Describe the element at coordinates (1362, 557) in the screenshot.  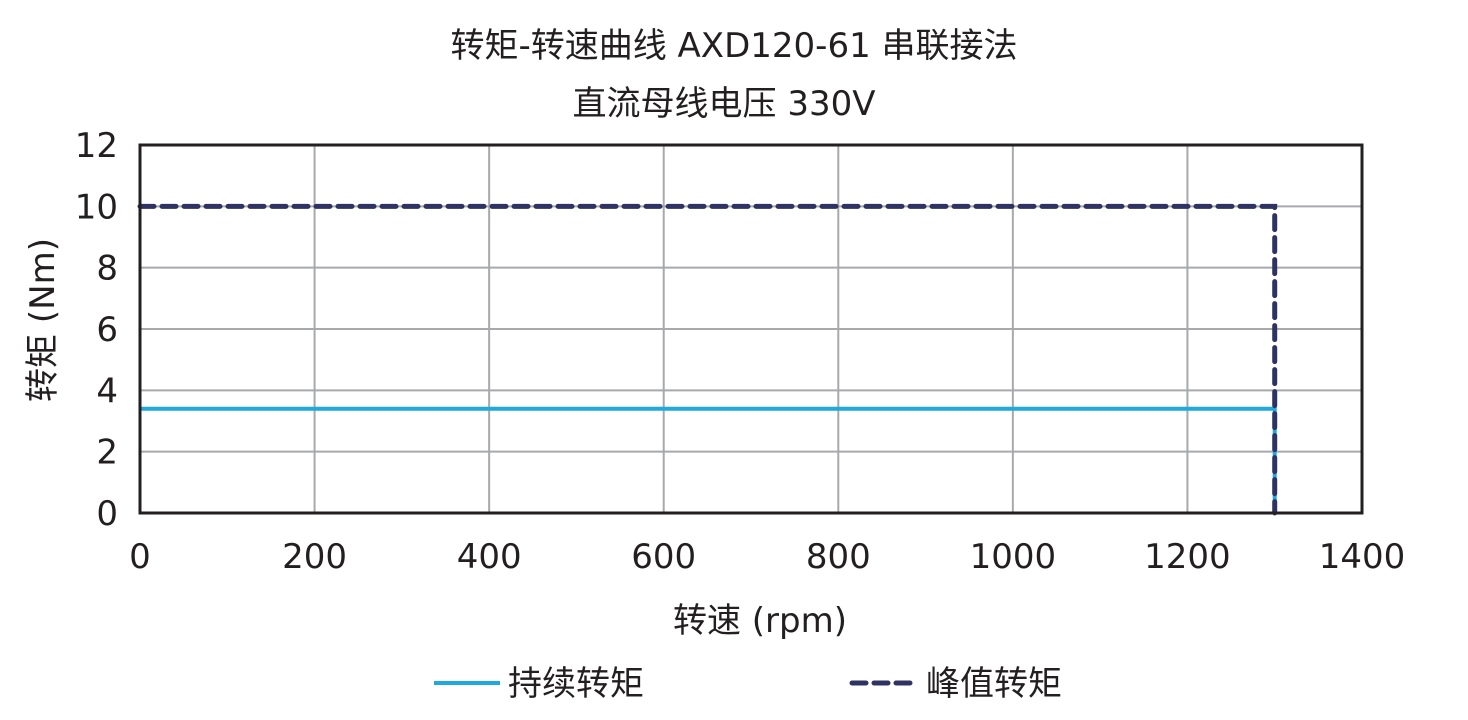
I see `x-tick-label: 1400` at that location.